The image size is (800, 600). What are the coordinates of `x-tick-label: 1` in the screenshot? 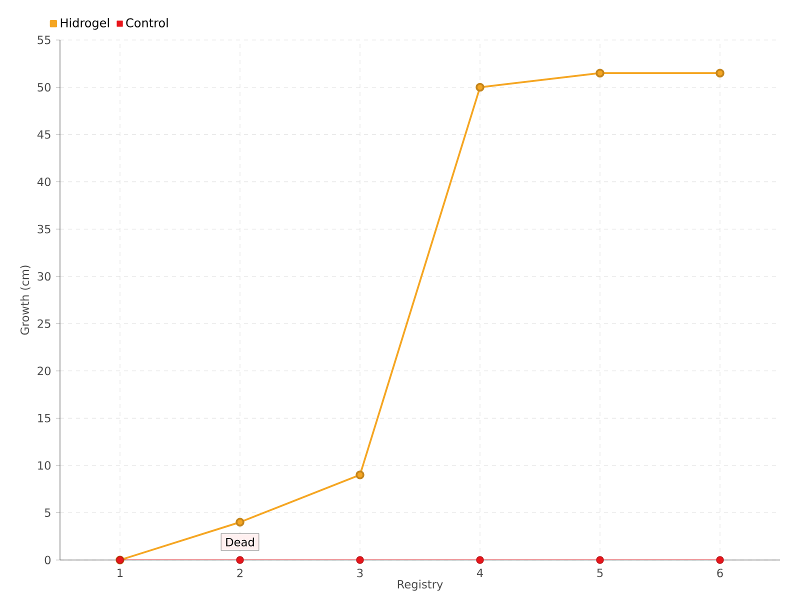 It's located at (120, 572).